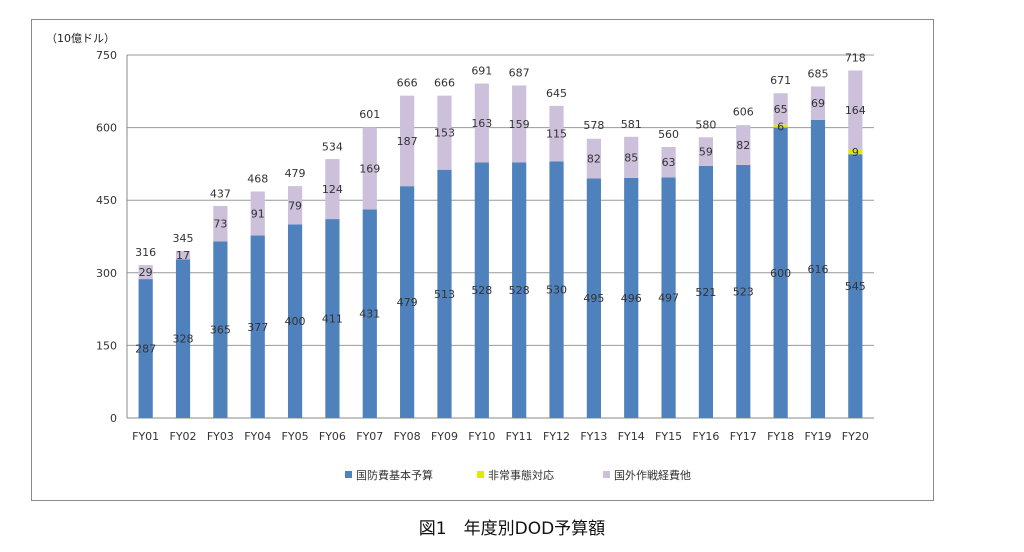 Image resolution: width=1024 pixels, height=552 pixels. I want to click on x-tick-label: FY14, so click(631, 436).